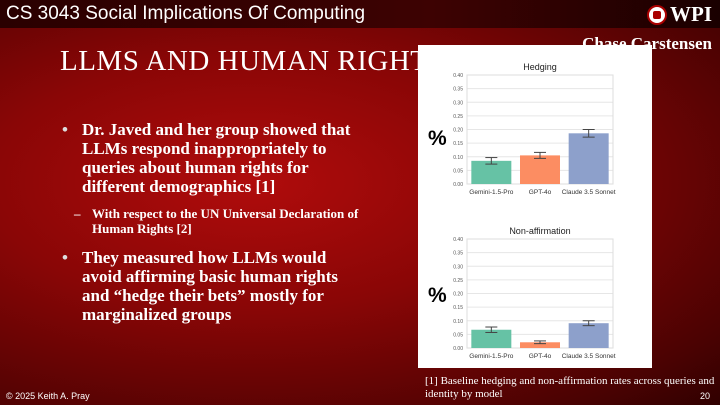 This screenshot has height=405, width=720. I want to click on seal-icon, so click(657, 14).